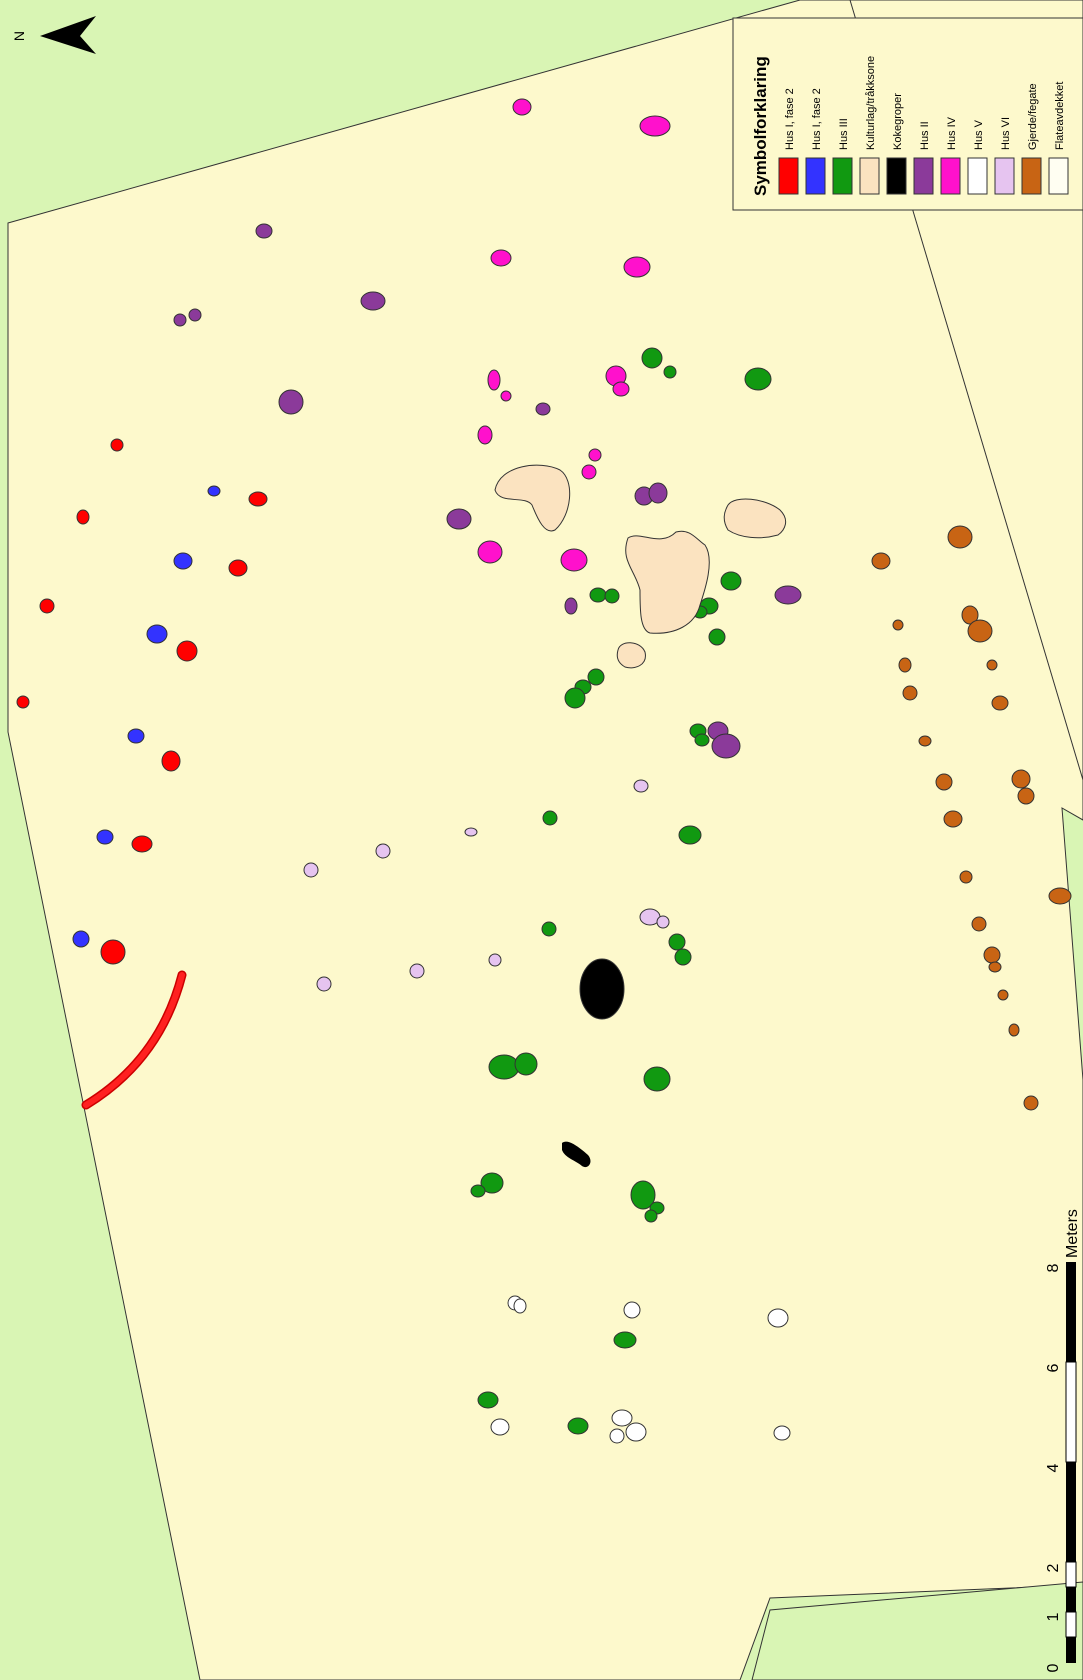  Describe the element at coordinates (1053, 1267) in the screenshot. I see `scalebar-tick: 8` at that location.